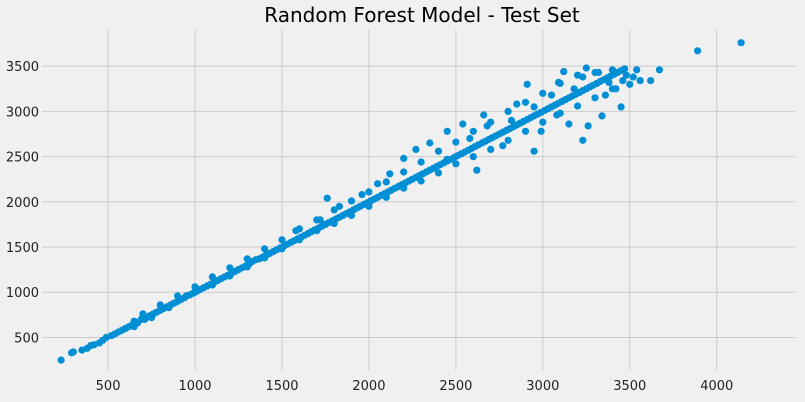 The height and width of the screenshot is (402, 805). I want to click on x-tick-label: 2500, so click(455, 386).